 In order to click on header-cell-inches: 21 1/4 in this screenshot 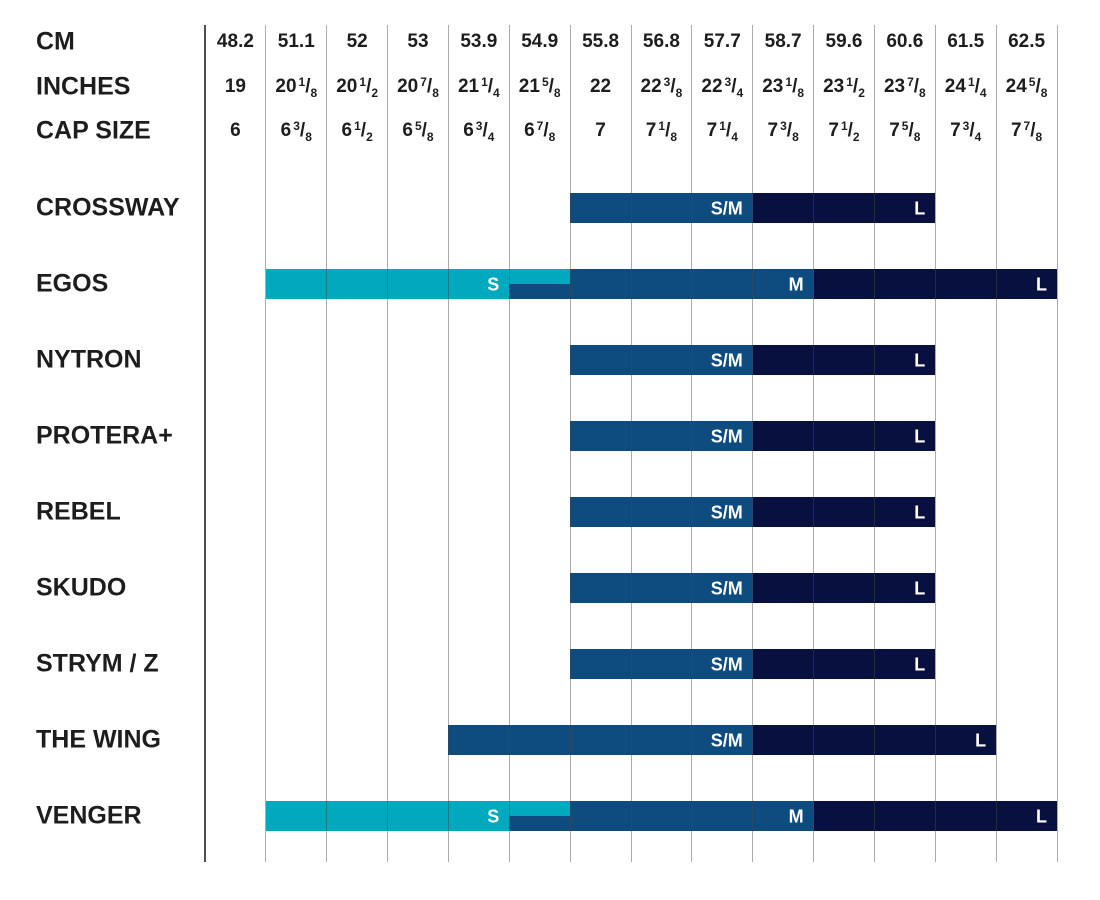, I will do `click(478, 87)`.